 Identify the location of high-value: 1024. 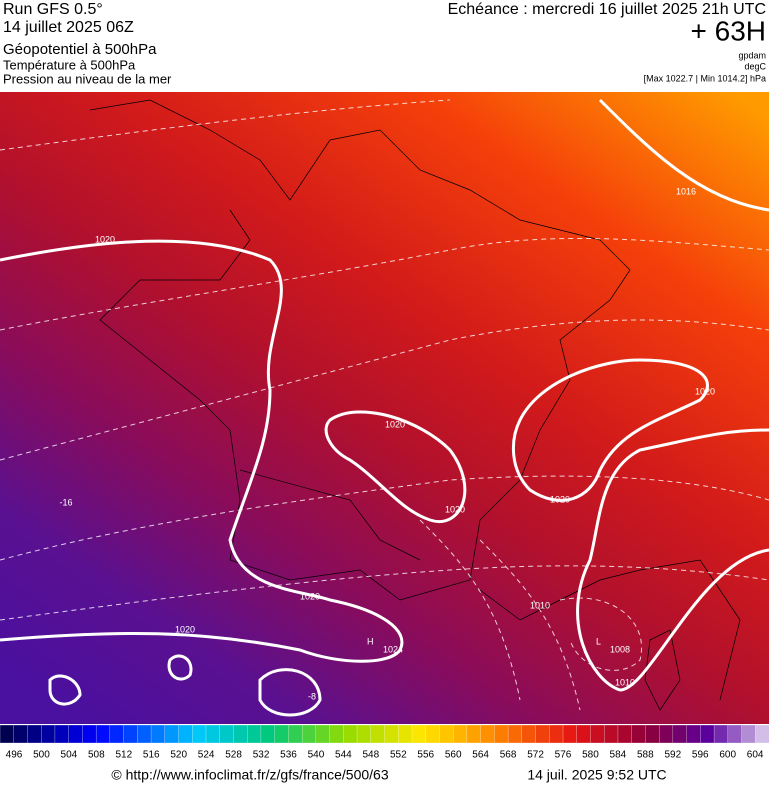
(393, 649).